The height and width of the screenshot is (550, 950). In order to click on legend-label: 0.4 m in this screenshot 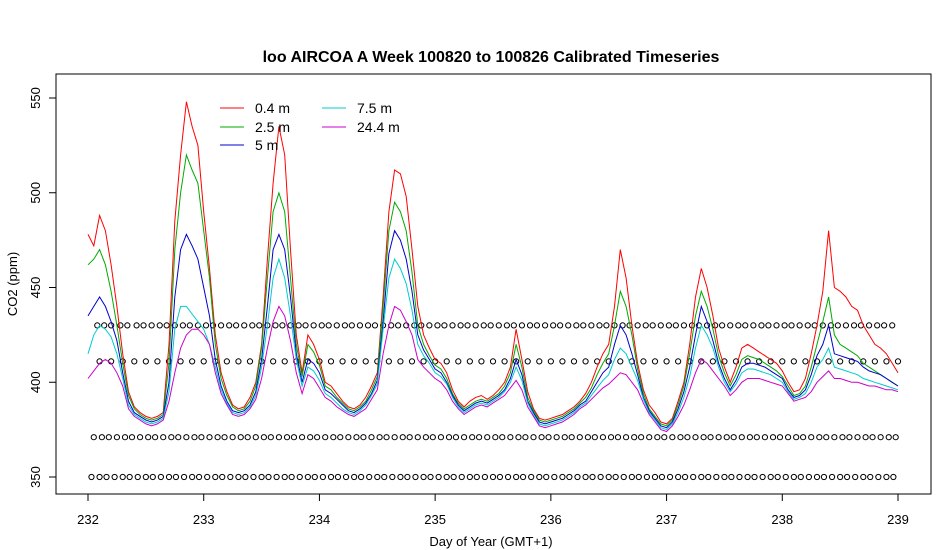, I will do `click(272, 108)`.